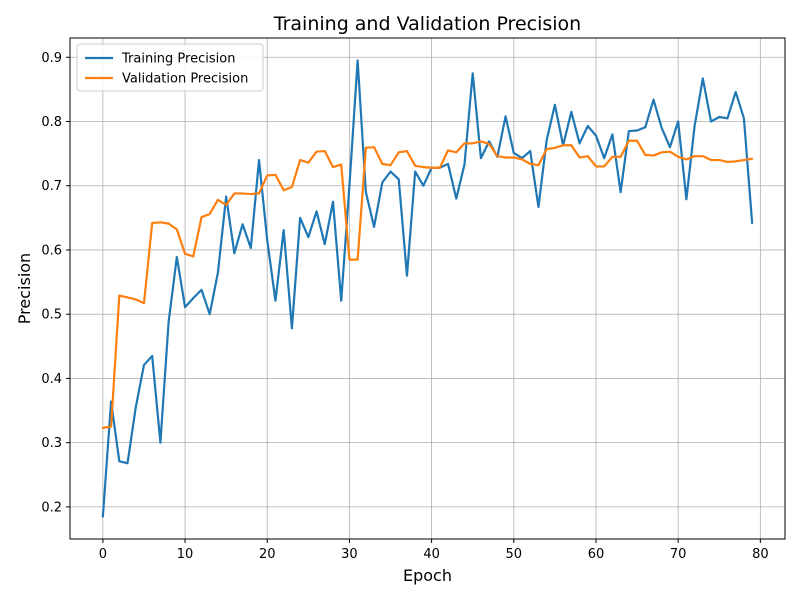 The image size is (800, 600). I want to click on y-tick-label: 0.5, so click(51, 315).